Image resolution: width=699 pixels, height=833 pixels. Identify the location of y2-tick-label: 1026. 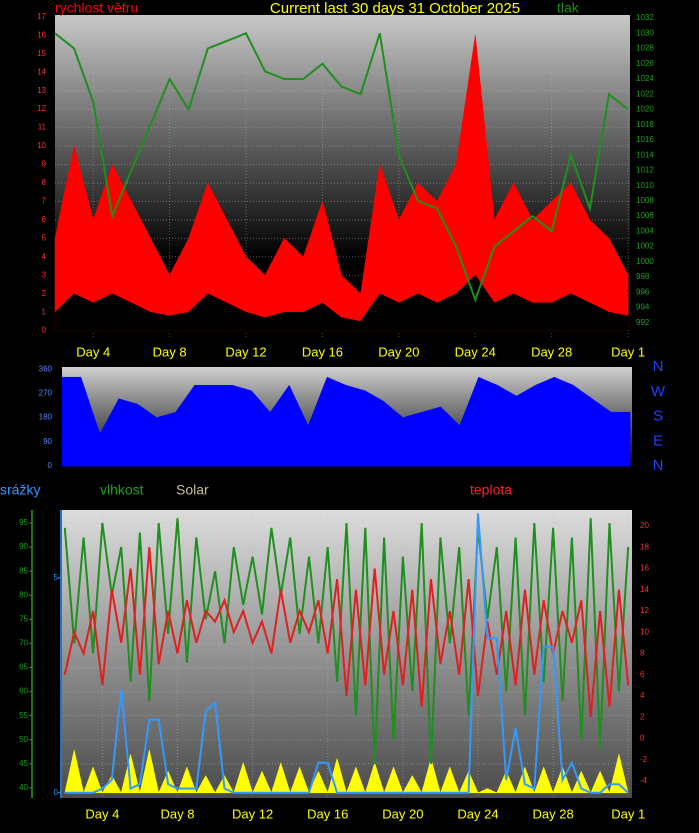
(645, 63).